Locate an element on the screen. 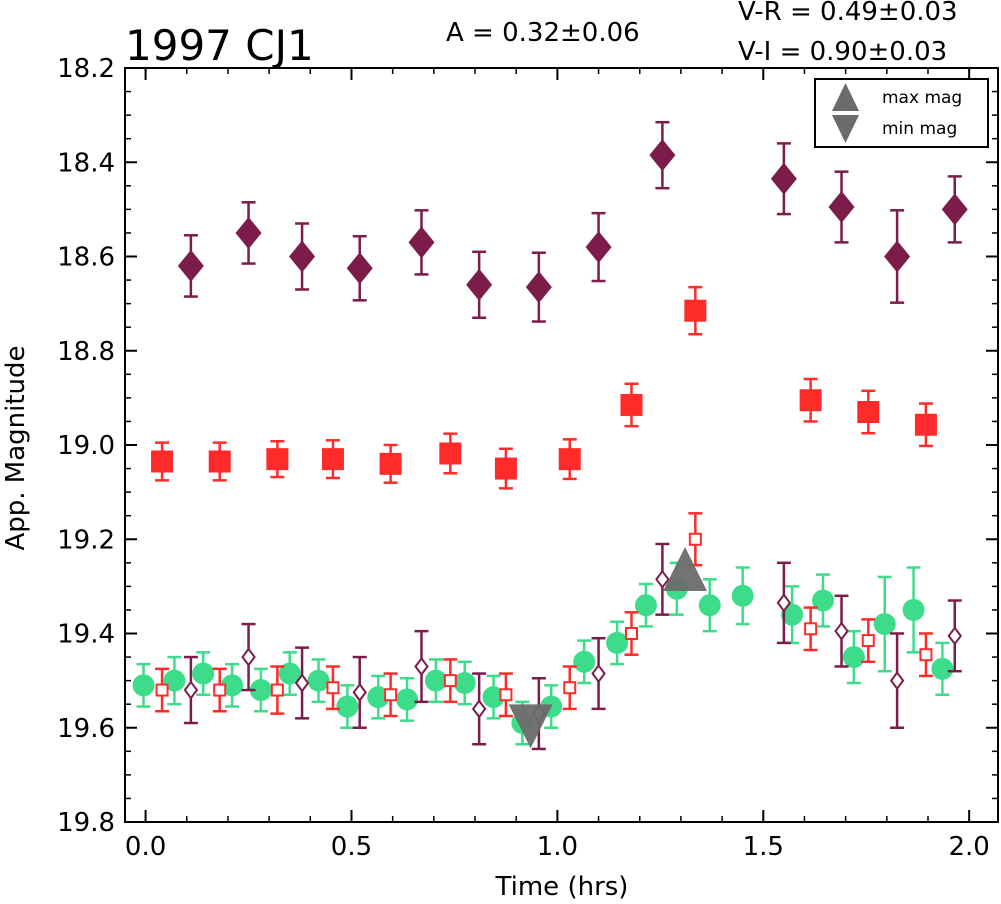  y-tick-label: 19.2 is located at coordinates (86, 540).